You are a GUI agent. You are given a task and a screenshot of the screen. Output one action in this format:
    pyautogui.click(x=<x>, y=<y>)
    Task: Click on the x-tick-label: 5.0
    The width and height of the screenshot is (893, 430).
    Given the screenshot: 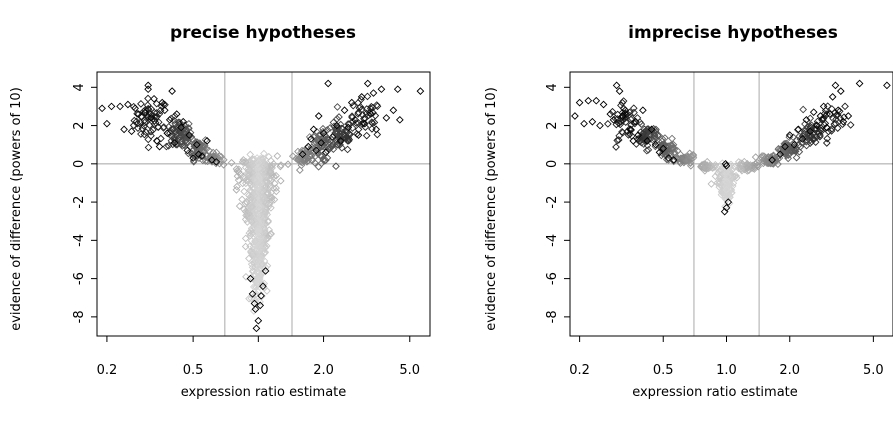 What is the action you would take?
    pyautogui.click(x=873, y=370)
    